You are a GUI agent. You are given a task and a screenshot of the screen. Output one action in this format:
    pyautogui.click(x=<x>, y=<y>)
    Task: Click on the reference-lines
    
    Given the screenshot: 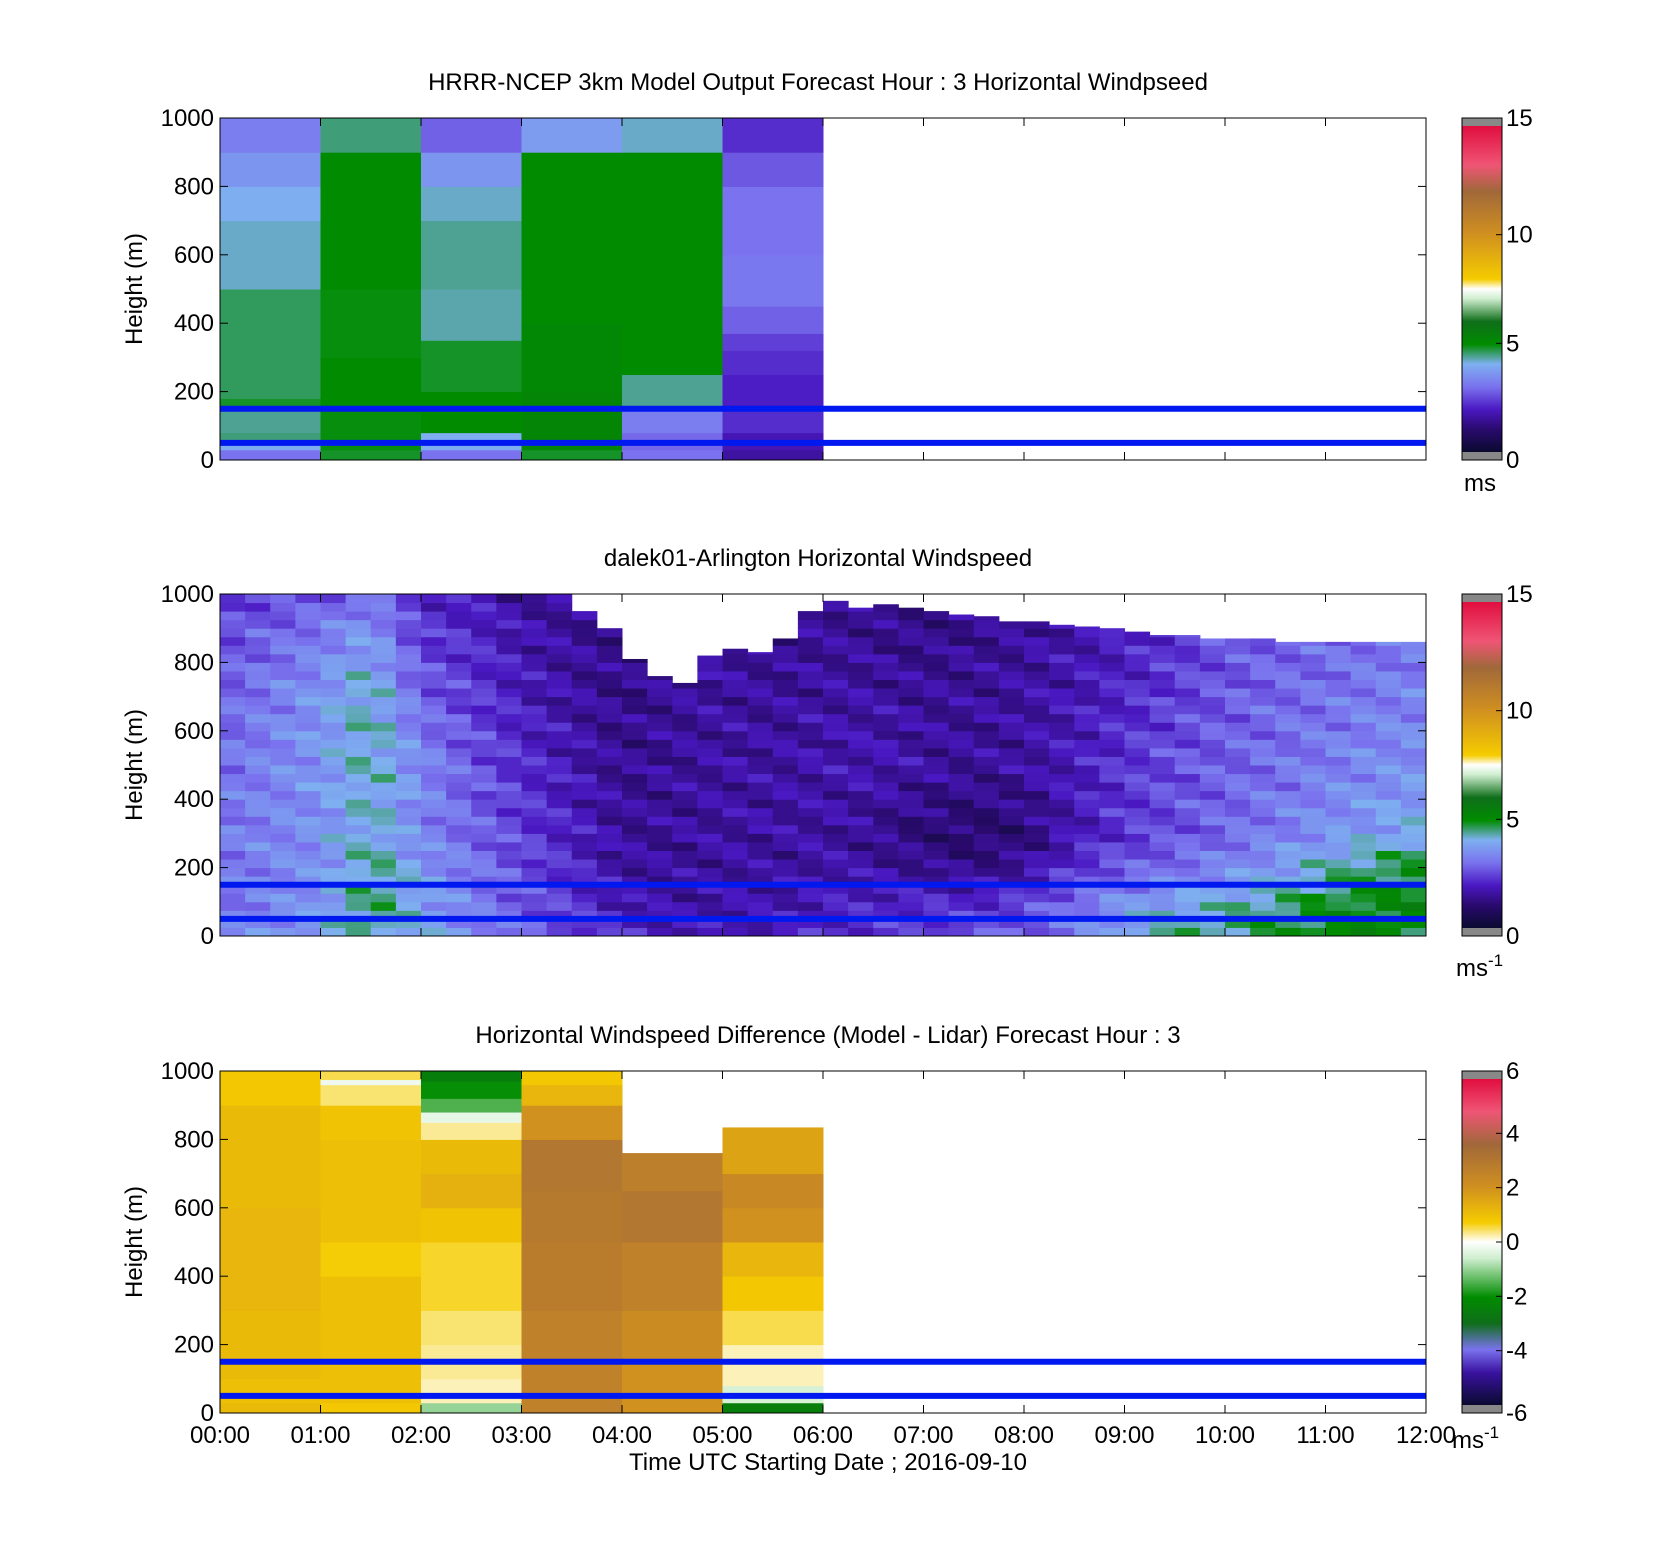 What is the action you would take?
    pyautogui.click(x=823, y=1378)
    